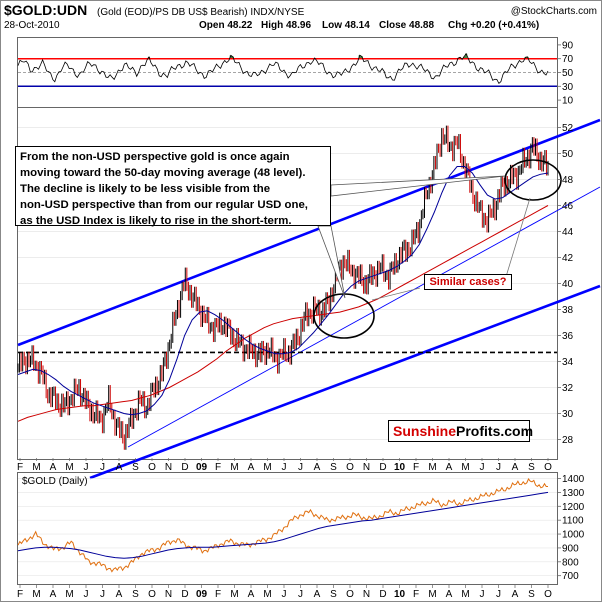 This screenshot has width=602, height=602. What do you see at coordinates (45, 10) in the screenshot?
I see `chart-symbol: $GOLD:UDN` at bounding box center [45, 10].